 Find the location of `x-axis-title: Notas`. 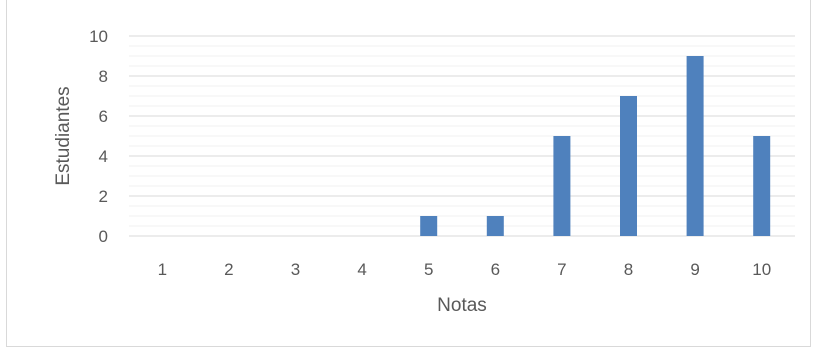

x-axis-title: Notas is located at coordinates (462, 305).